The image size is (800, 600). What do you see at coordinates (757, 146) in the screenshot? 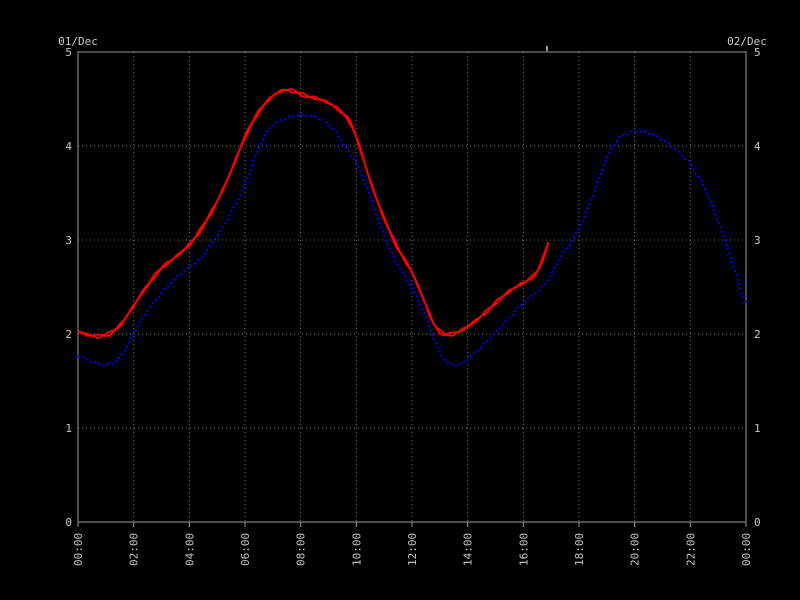
I see `y-tick-label-right: 4` at bounding box center [757, 146].